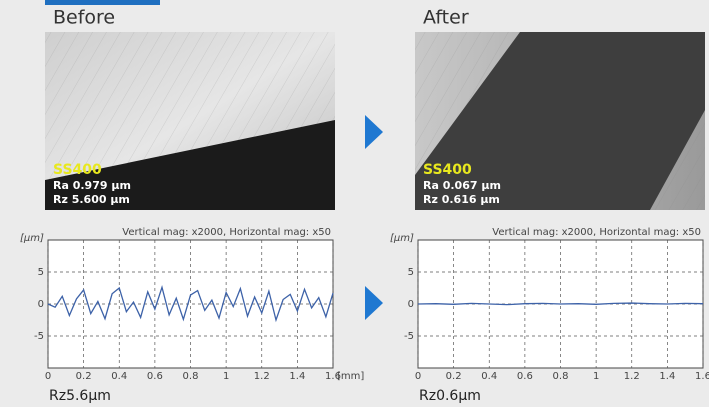 Image resolution: width=709 pixels, height=407 pixels. What do you see at coordinates (461, 199) in the screenshot?
I see `photo-label: Rz 0.616 µm` at bounding box center [461, 199].